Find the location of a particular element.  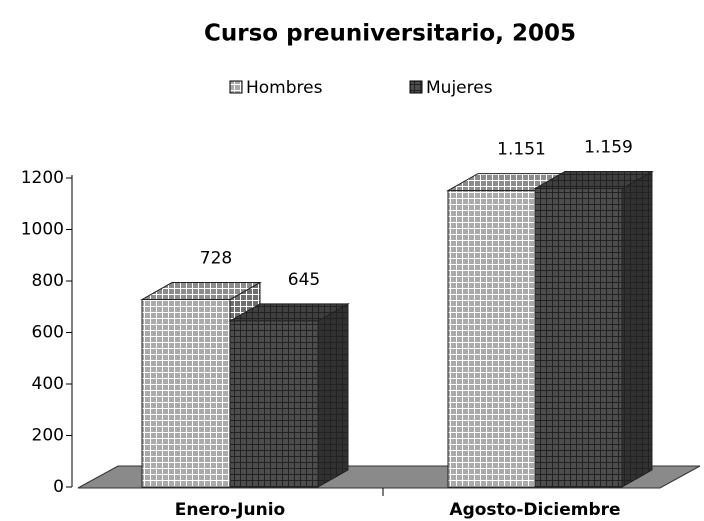

y-tick-label: 1200 is located at coordinates (42, 178).